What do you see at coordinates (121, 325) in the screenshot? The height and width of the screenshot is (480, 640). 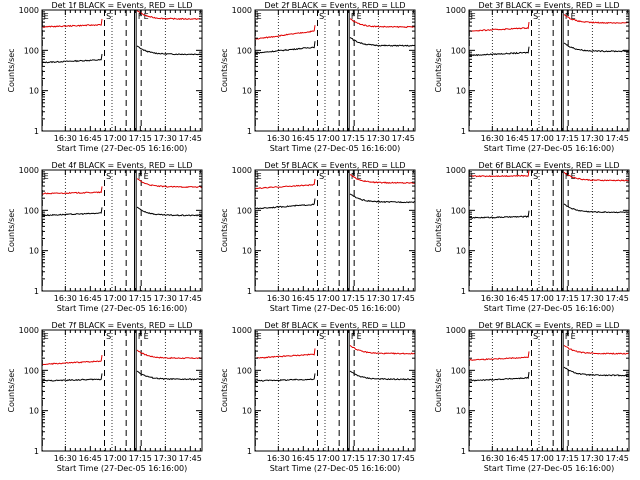 I see `panel-title: Det 7f BLACK = Events, RED = LLD` at bounding box center [121, 325].